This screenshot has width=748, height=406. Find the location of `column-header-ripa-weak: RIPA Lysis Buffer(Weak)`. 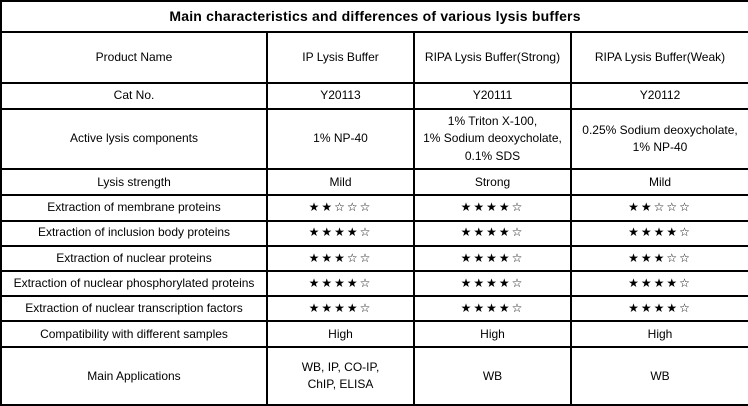

column-header-ripa-weak: RIPA Lysis Buffer(Weak) is located at coordinates (658, 57).